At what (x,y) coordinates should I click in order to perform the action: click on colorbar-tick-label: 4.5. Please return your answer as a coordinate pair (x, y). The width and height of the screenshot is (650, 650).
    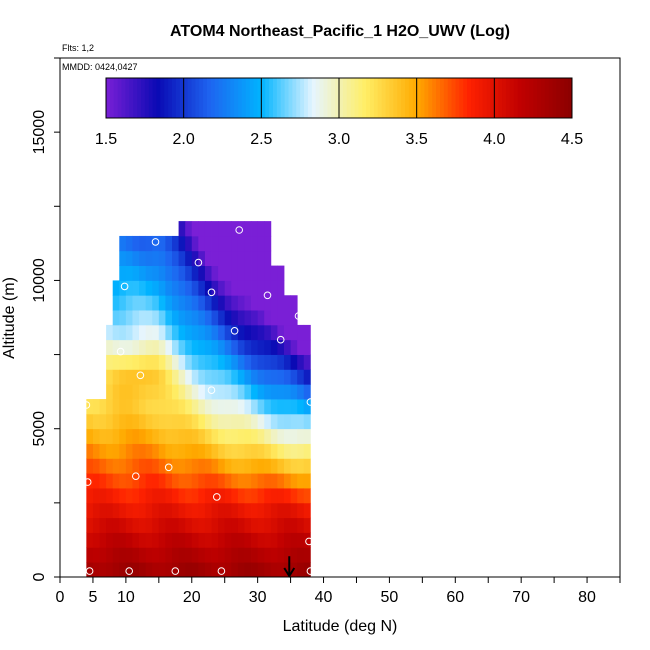
    Looking at the image, I should click on (572, 139).